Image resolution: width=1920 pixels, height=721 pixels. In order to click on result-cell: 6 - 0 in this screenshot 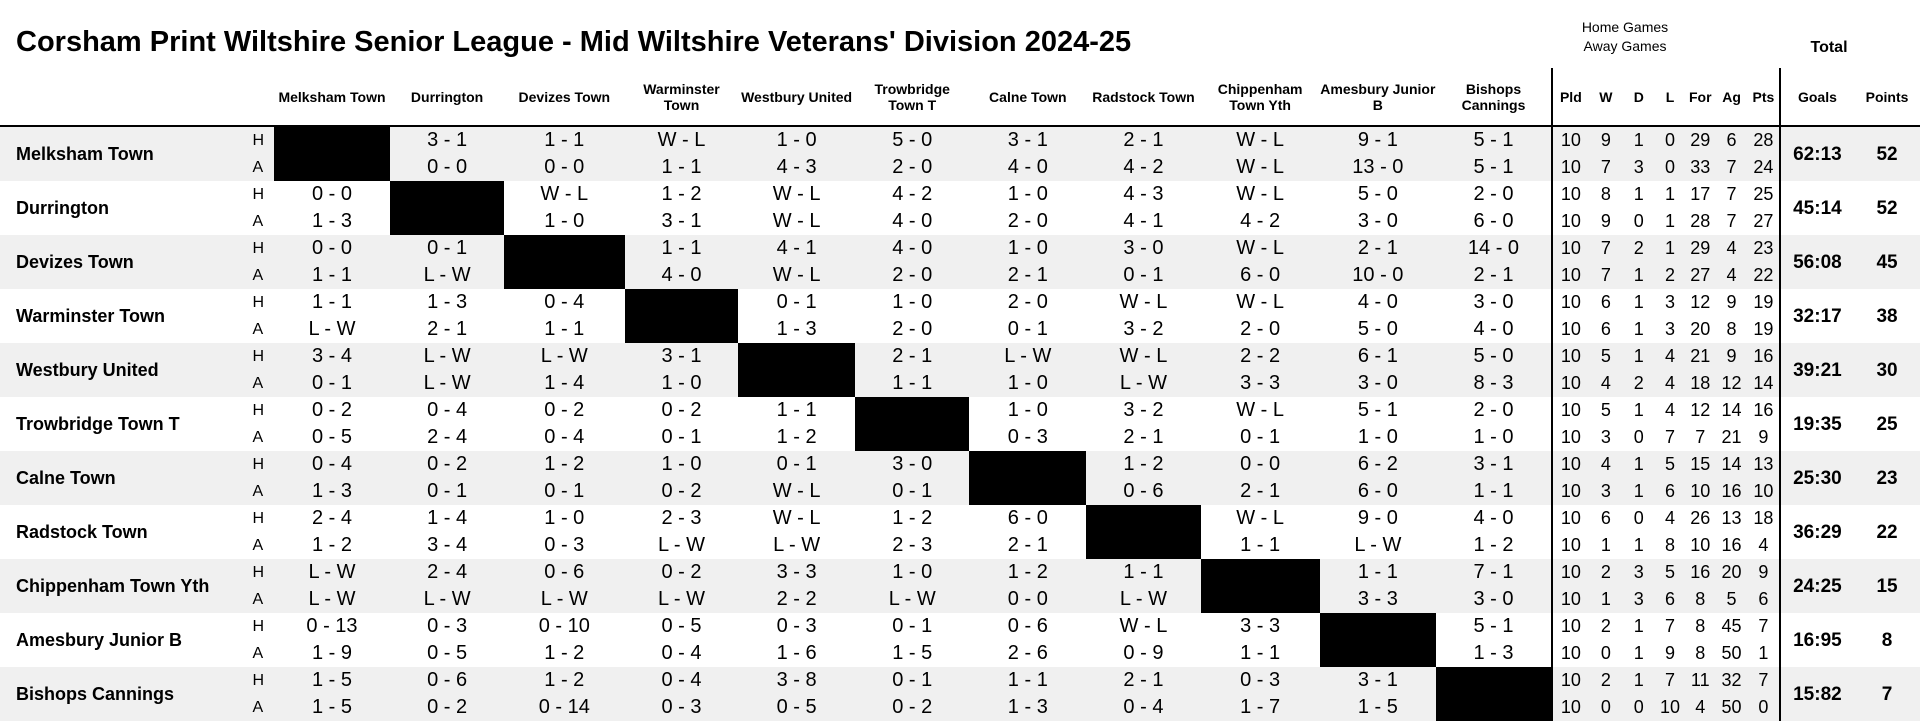, I will do `click(1260, 275)`.